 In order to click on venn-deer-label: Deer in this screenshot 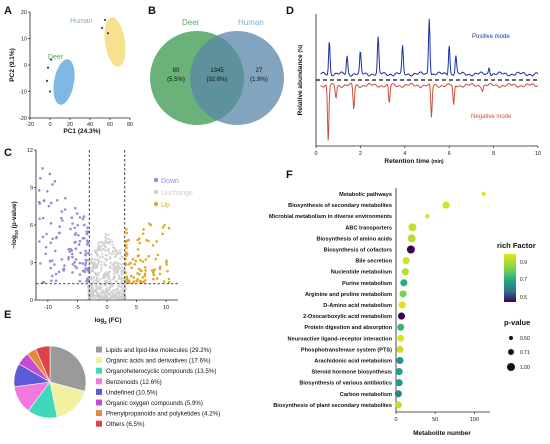, I will do `click(191, 22)`.